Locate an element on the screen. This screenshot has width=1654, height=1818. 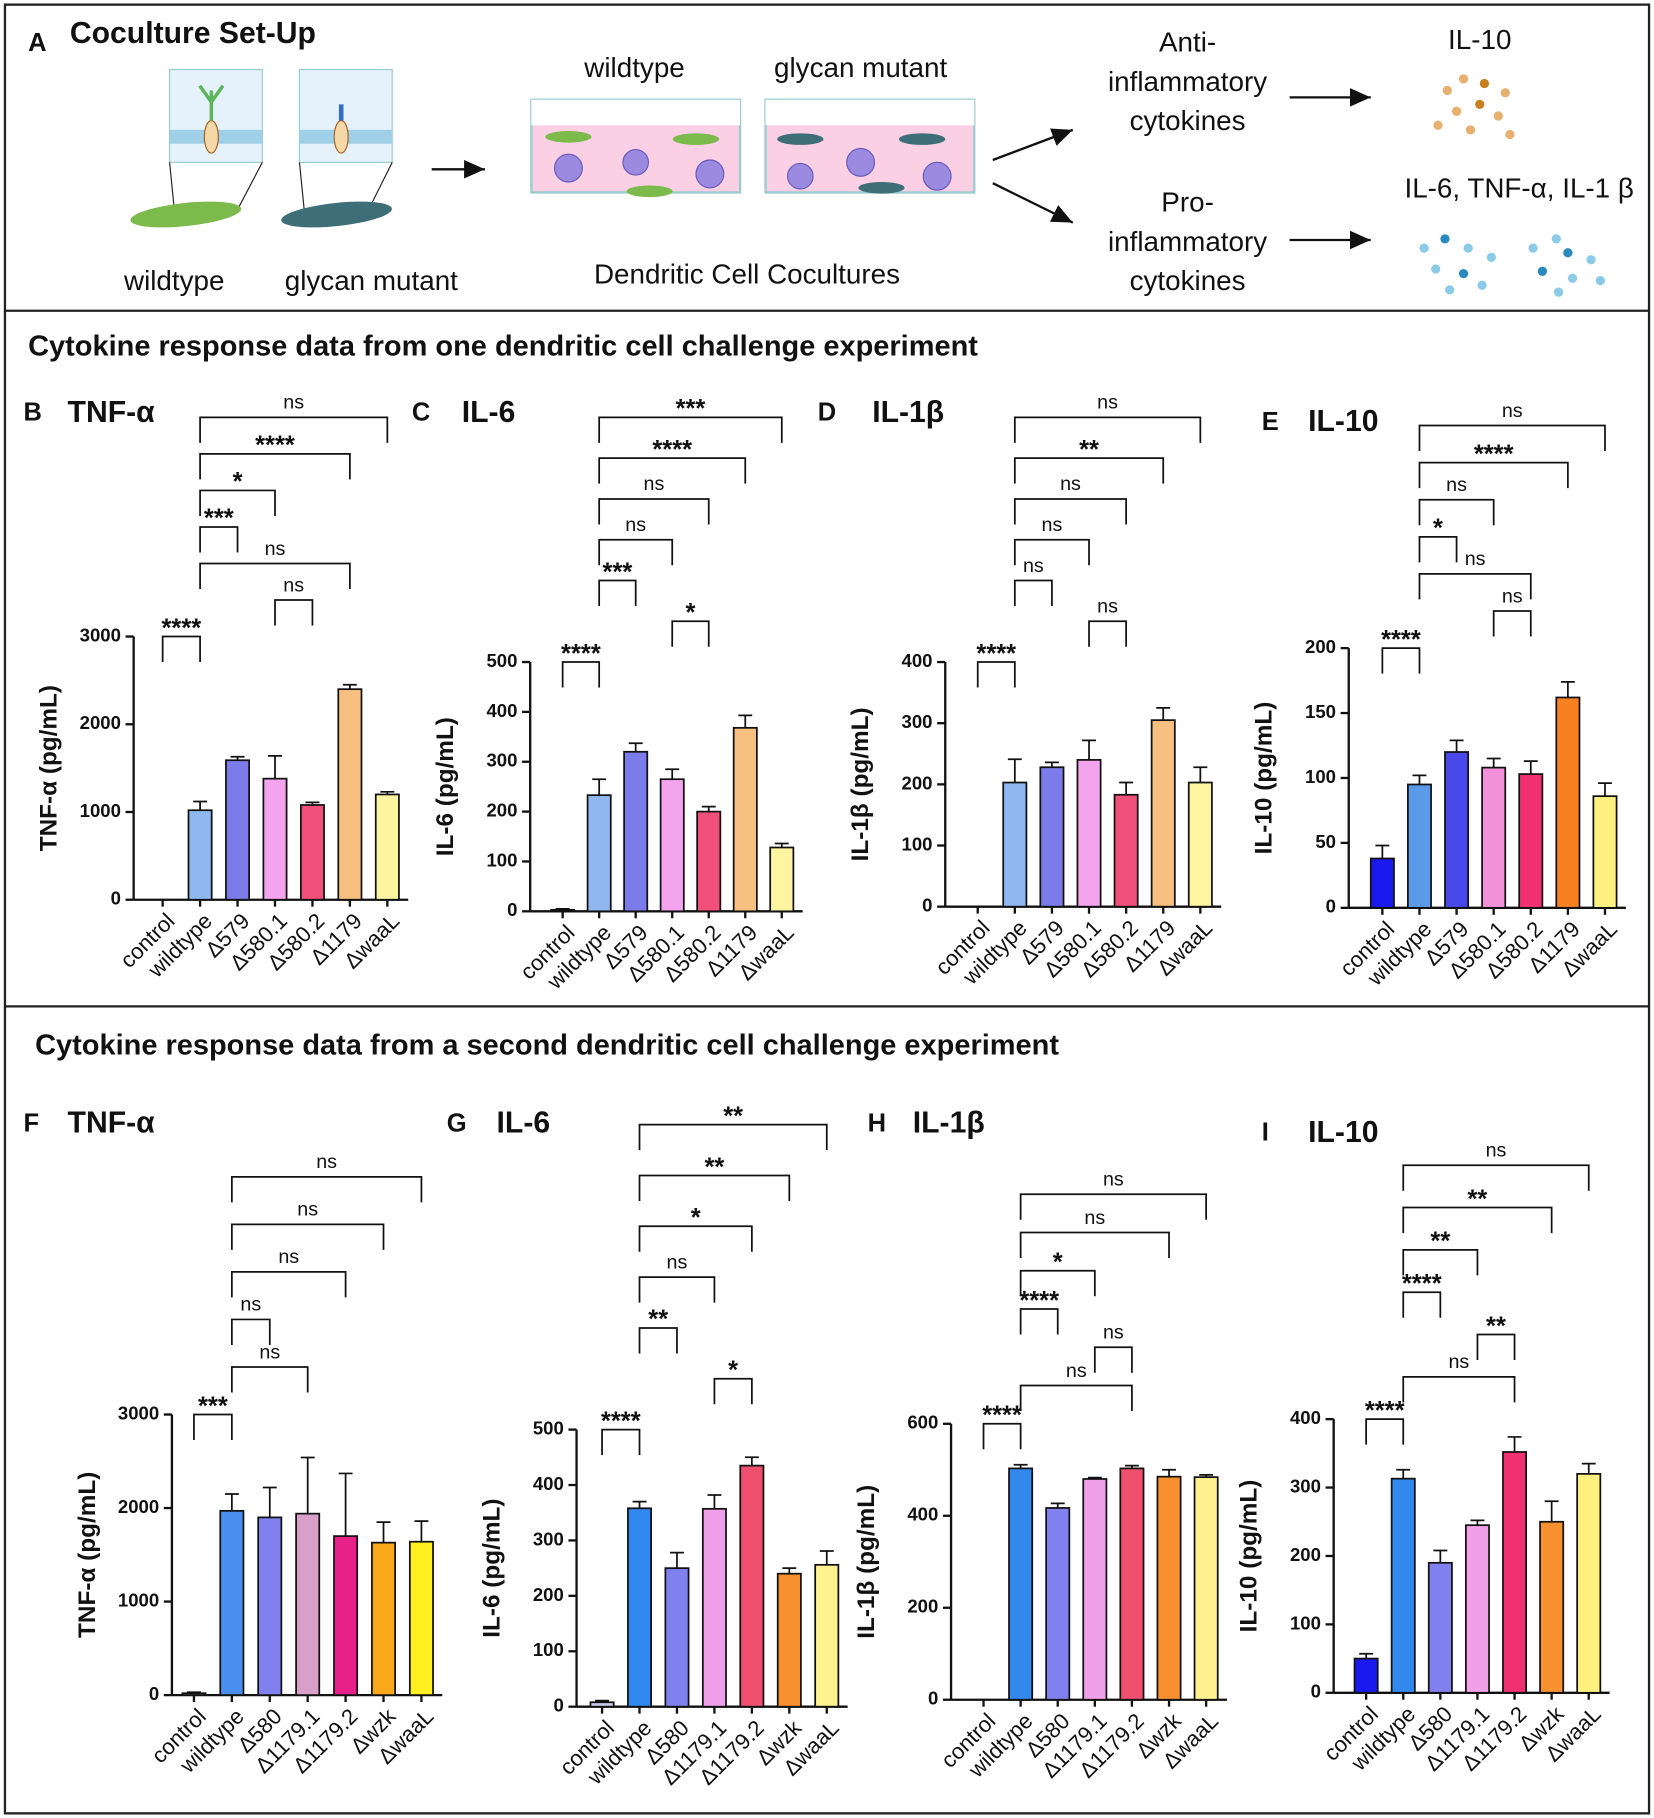
y-axis-label: IL-1β (pg/mL) is located at coordinates (860, 784).